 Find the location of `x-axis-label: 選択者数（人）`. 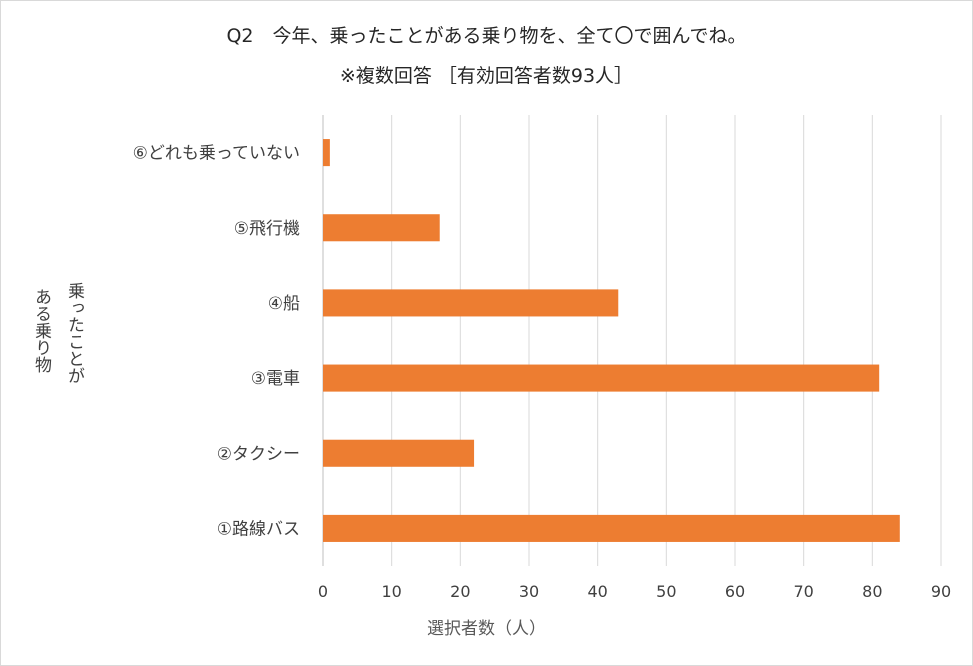

x-axis-label: 選択者数（人） is located at coordinates (486, 629).